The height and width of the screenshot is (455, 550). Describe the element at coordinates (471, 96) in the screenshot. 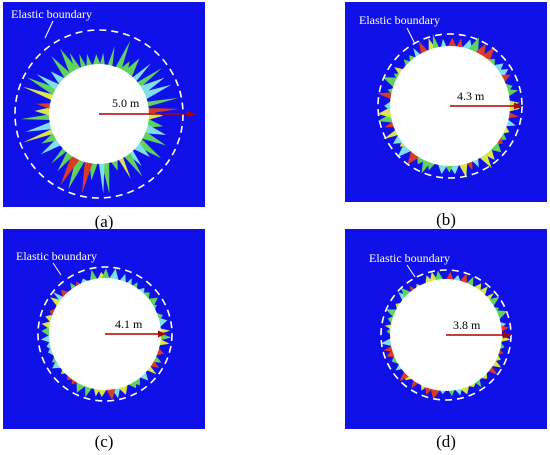

I see `radius-label: 4.3 m` at that location.